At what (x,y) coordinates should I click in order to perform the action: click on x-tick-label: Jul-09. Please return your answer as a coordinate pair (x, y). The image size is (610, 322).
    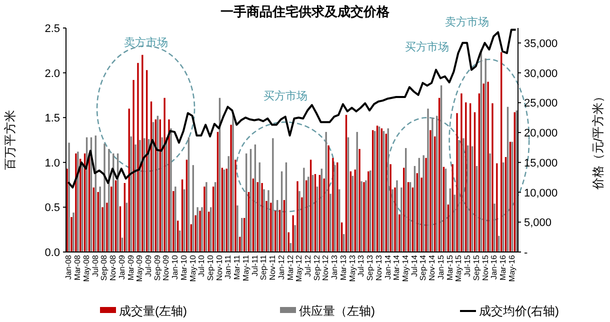
    Looking at the image, I should click on (148, 265).